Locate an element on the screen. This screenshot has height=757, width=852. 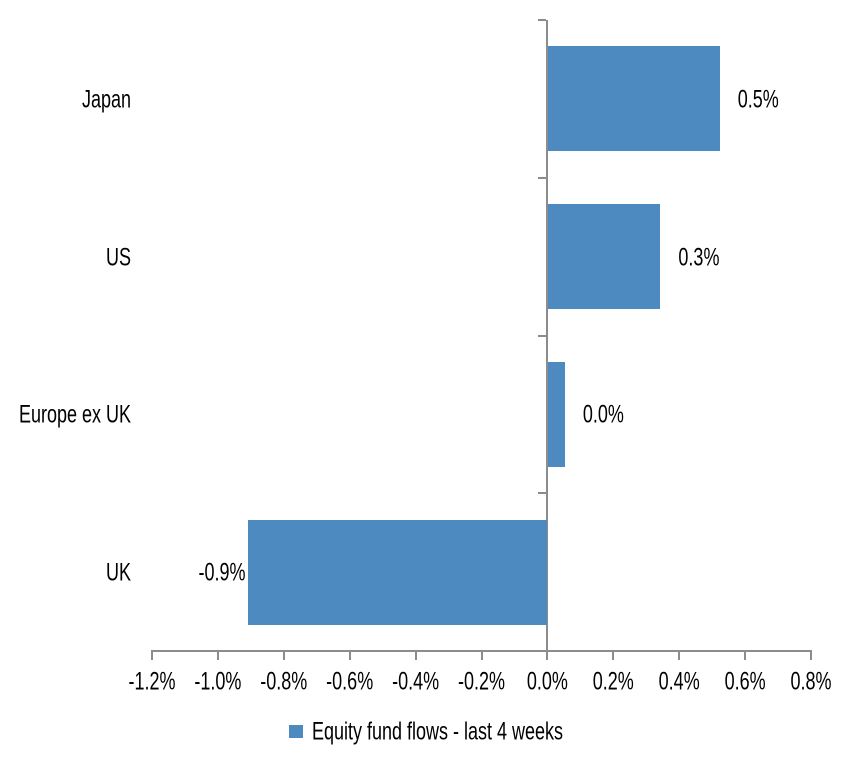
value-label-japan: 0.5% is located at coordinates (758, 98).